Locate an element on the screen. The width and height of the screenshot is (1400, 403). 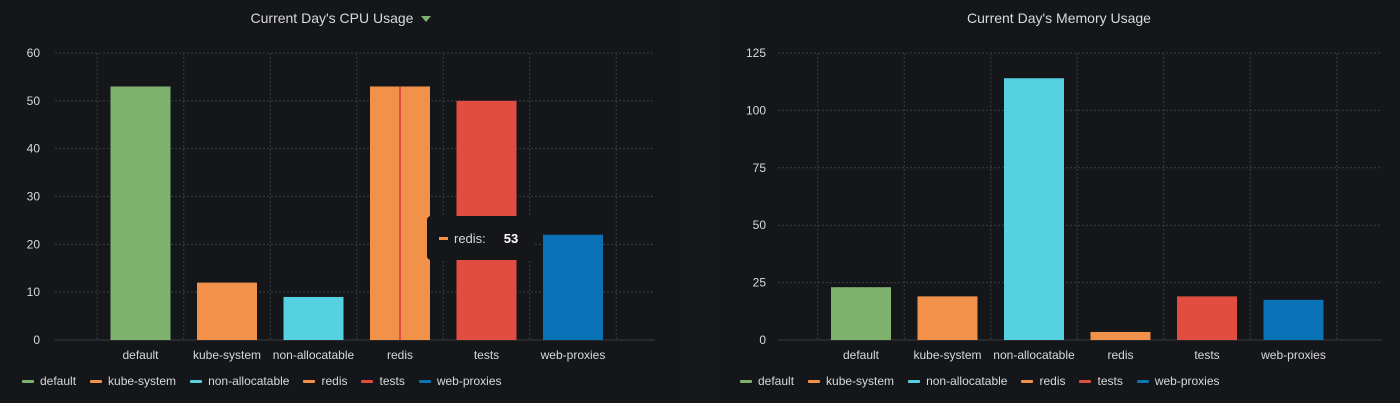
y-tick-label: 10 is located at coordinates (34, 292).